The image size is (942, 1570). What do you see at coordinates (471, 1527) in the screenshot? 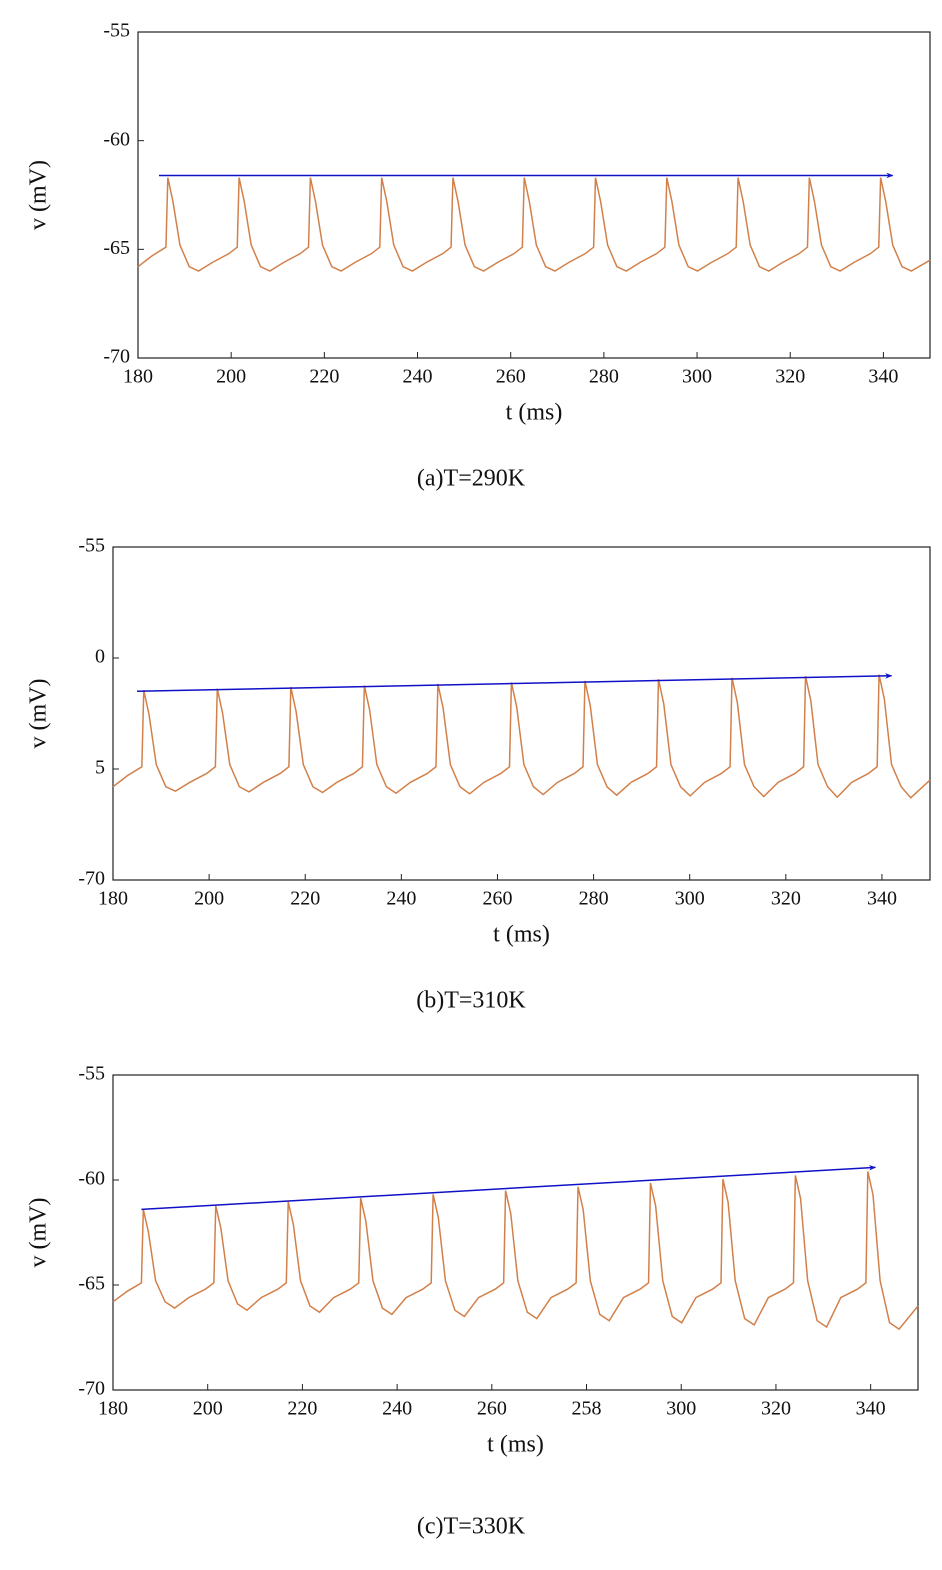
I see `panel-caption: (c)T=330K` at bounding box center [471, 1527].